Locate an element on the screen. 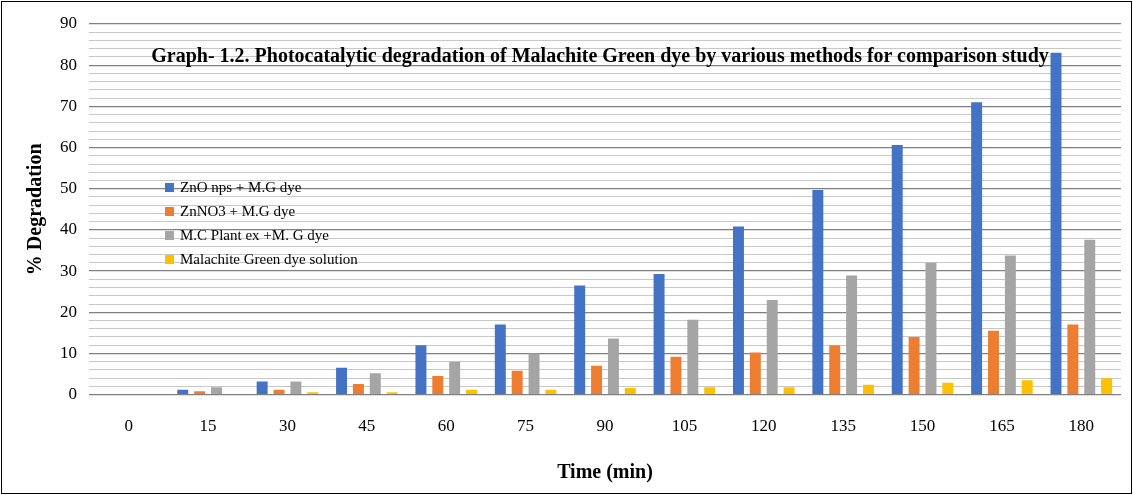  y-tick-label: 60 is located at coordinates (68, 146).